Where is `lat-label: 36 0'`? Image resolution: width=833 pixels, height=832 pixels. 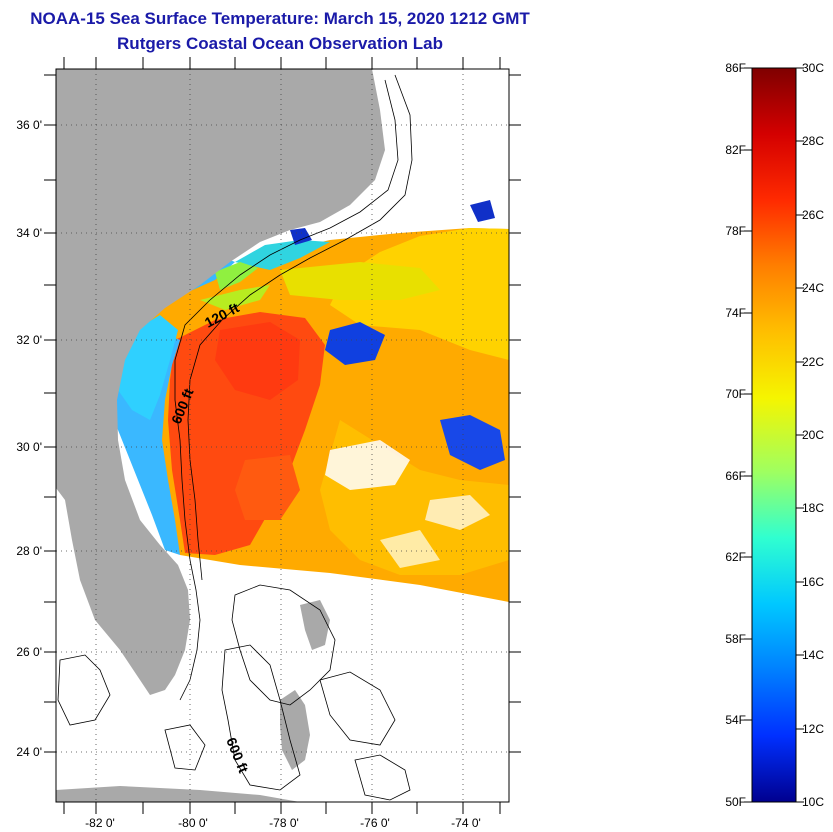
lat-label: 36 0' is located at coordinates (29, 125).